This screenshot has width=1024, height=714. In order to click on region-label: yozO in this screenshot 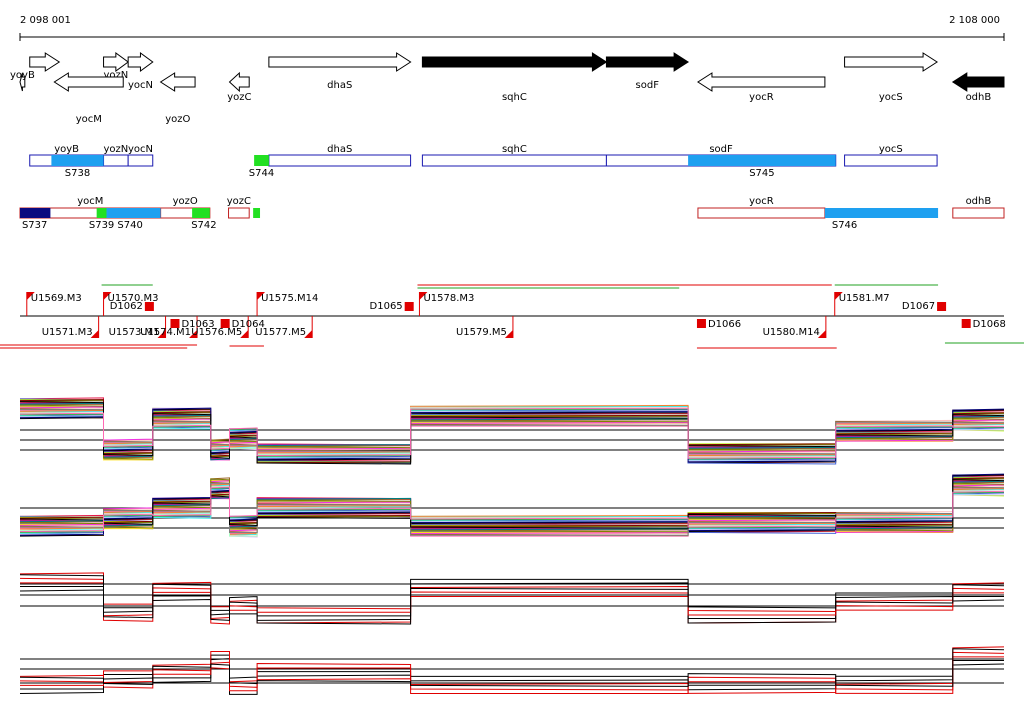, I will do `click(185, 201)`.